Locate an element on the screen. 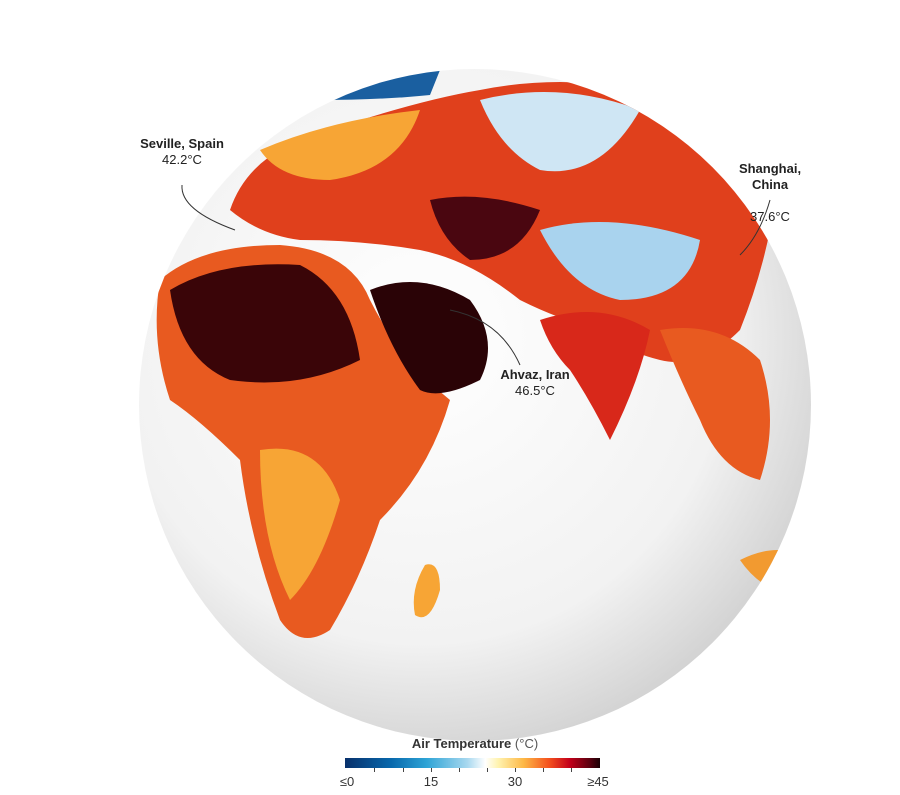 This screenshot has height=795, width=900. legend-title: Air Temperature (°C) is located at coordinates (475, 743).